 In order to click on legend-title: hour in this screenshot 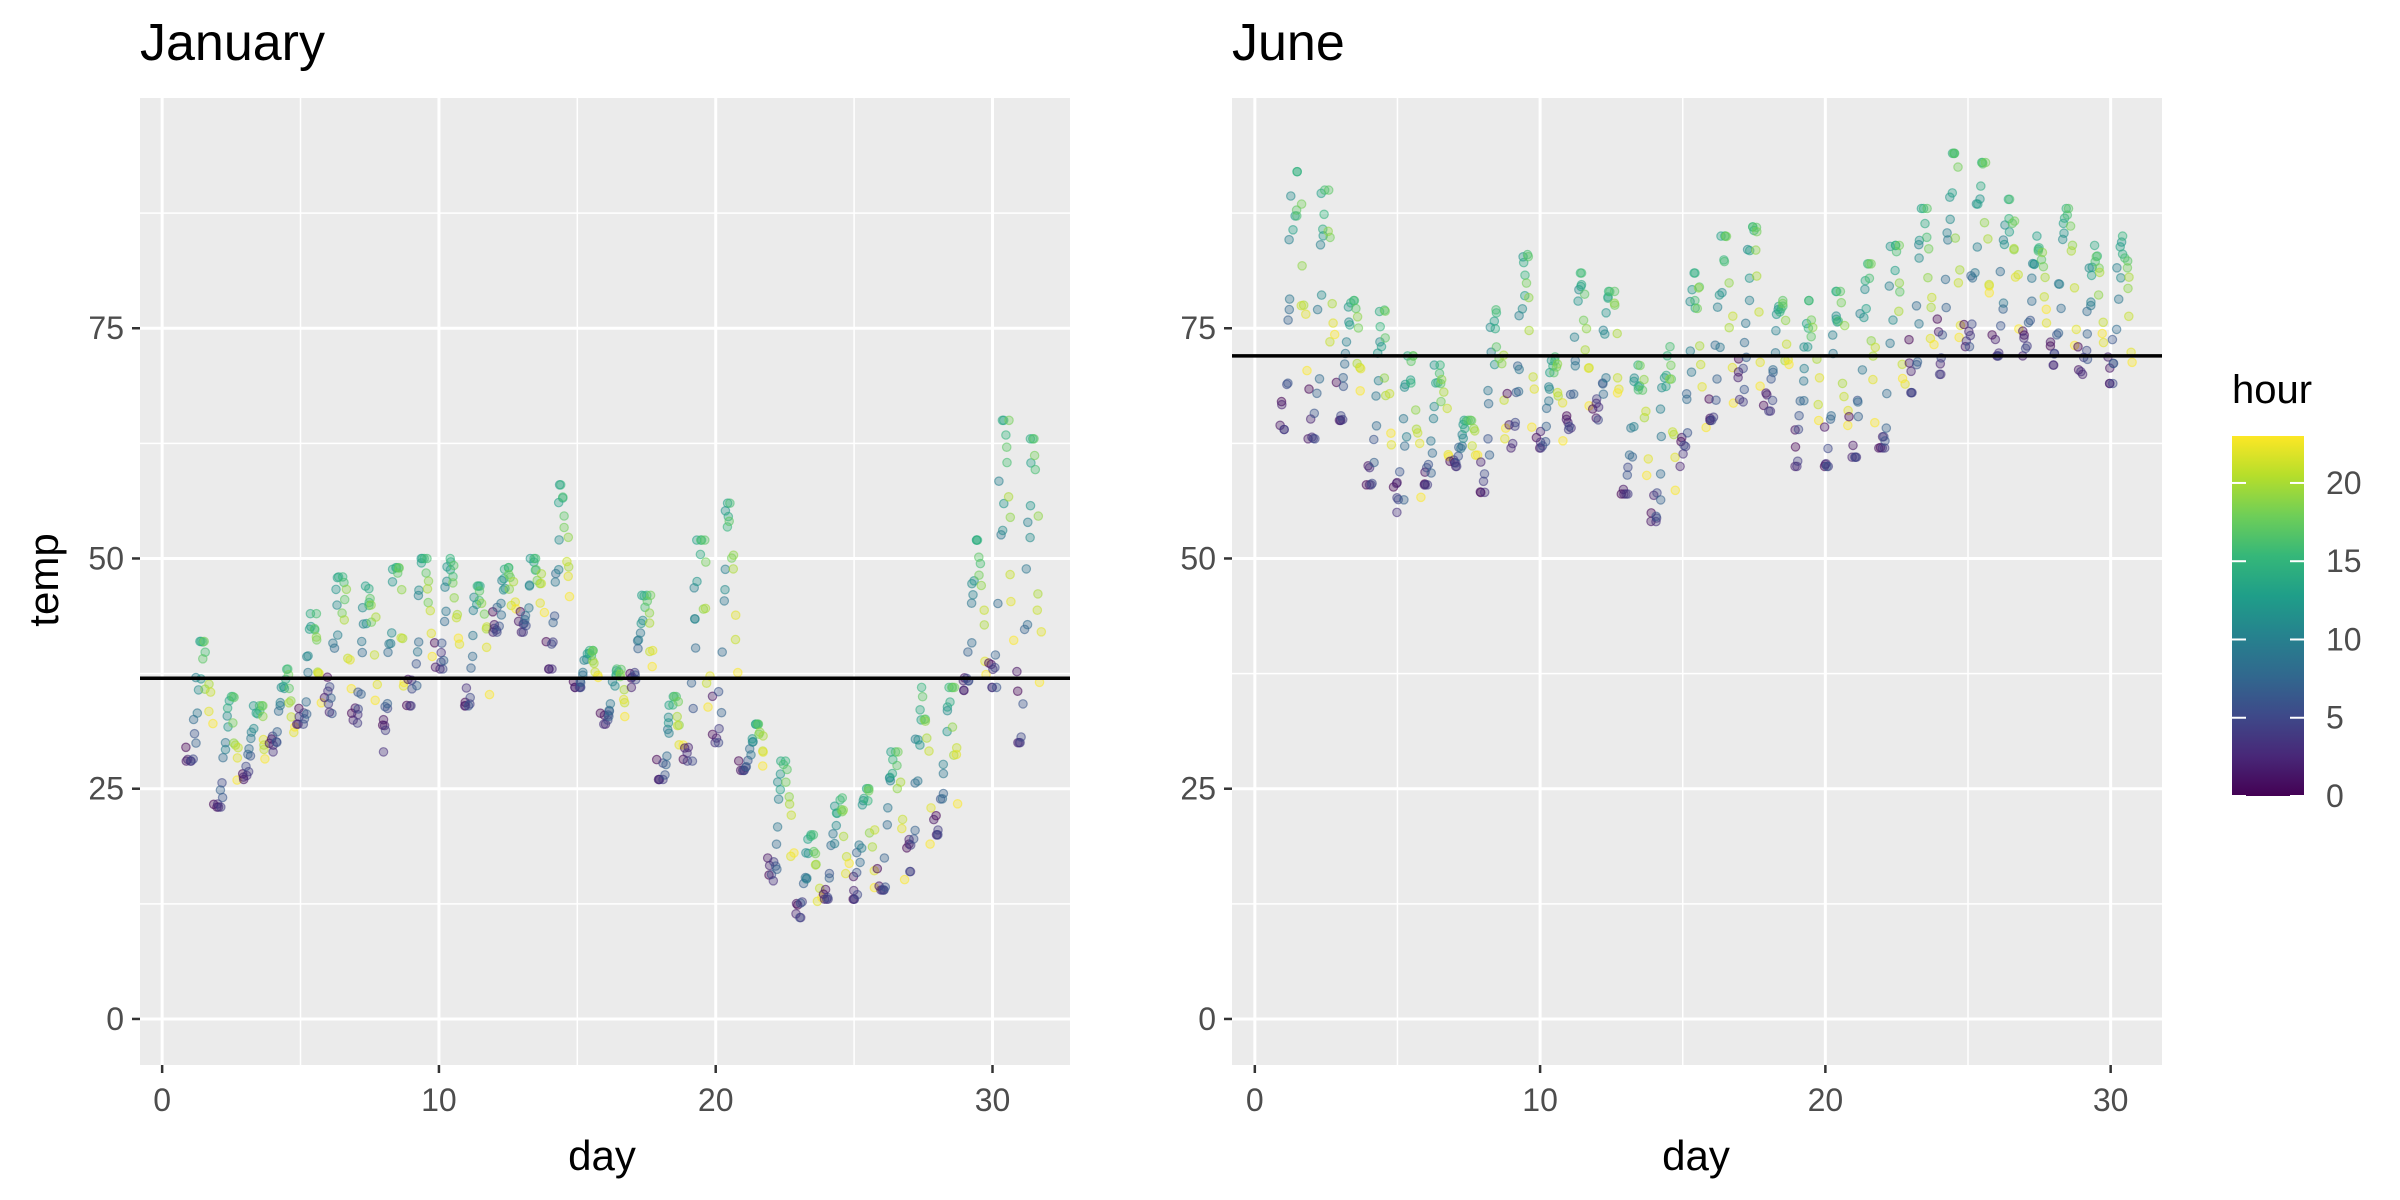, I will do `click(2272, 390)`.